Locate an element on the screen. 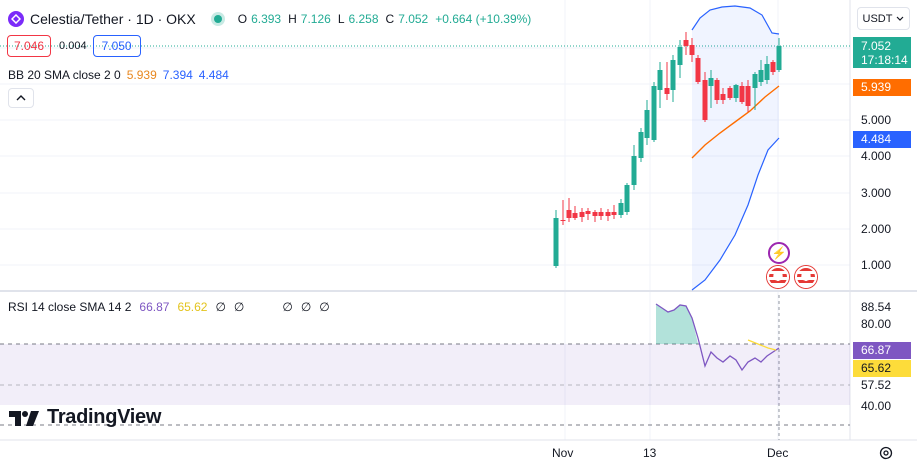  time-axis-label: Nov is located at coordinates (563, 453).